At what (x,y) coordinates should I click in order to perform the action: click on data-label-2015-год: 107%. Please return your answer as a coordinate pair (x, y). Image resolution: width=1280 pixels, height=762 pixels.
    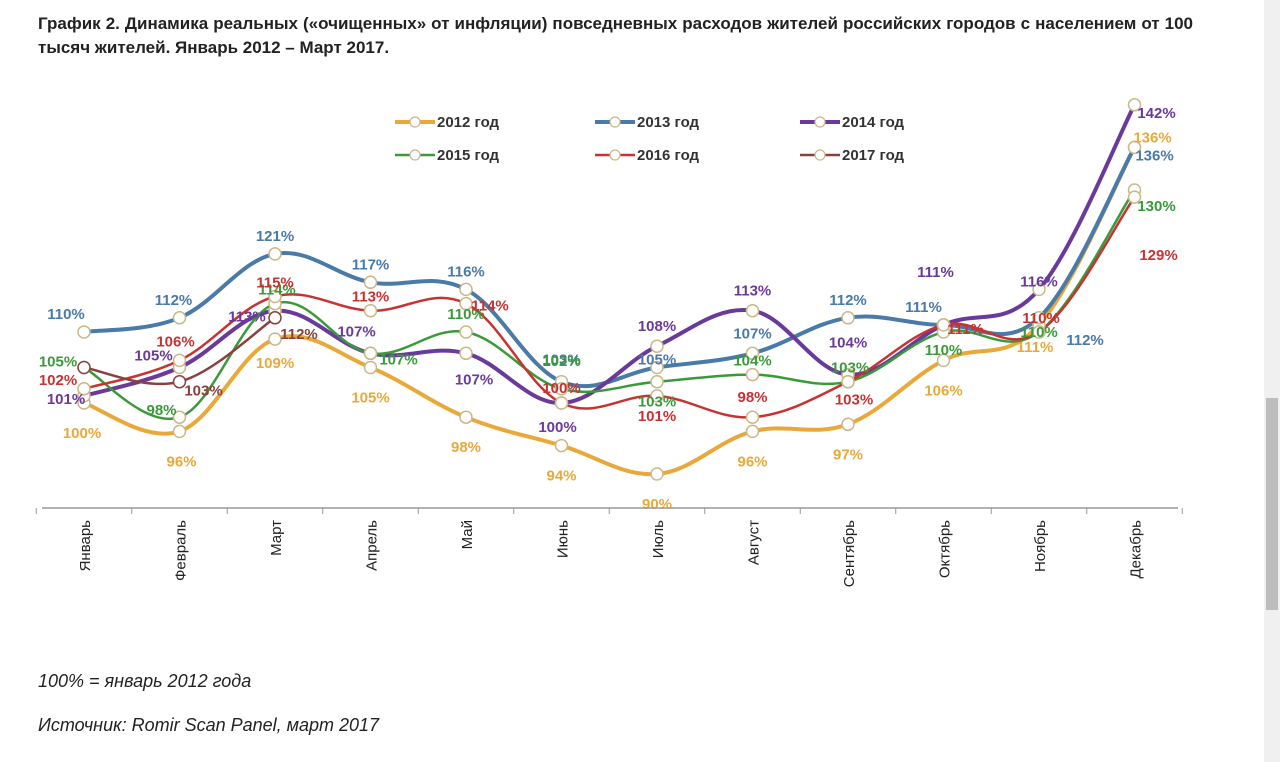
    Looking at the image, I should click on (398, 359).